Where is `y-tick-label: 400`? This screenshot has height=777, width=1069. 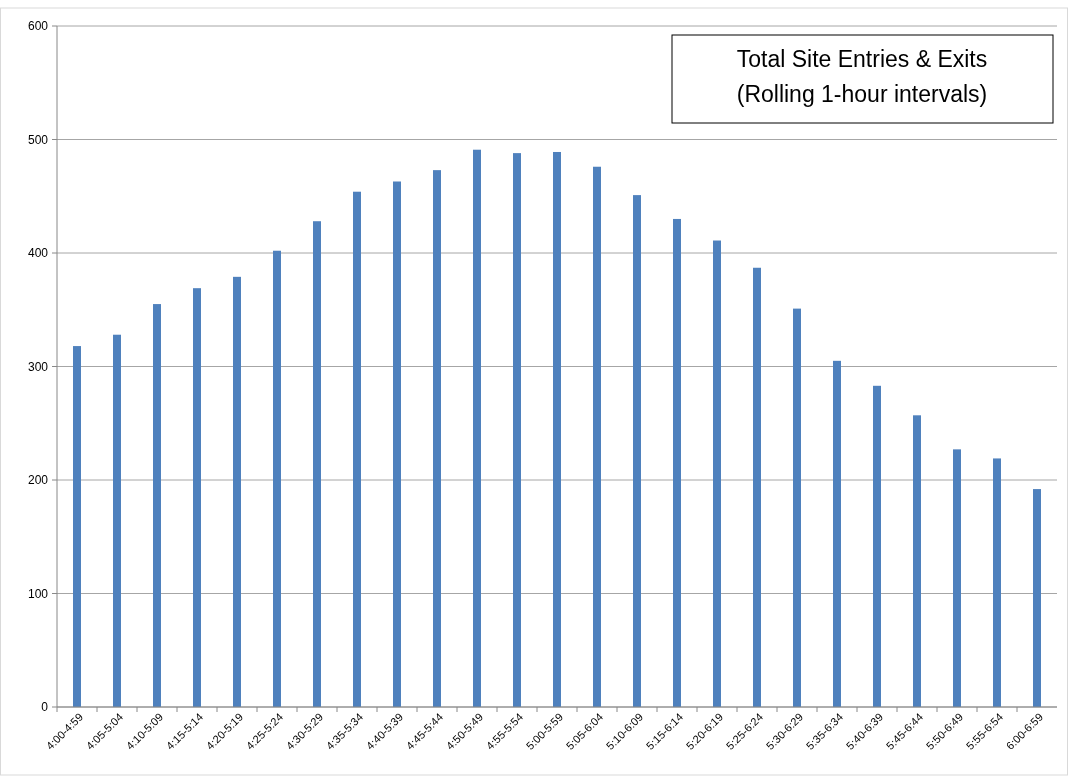 y-tick-label: 400 is located at coordinates (38, 253).